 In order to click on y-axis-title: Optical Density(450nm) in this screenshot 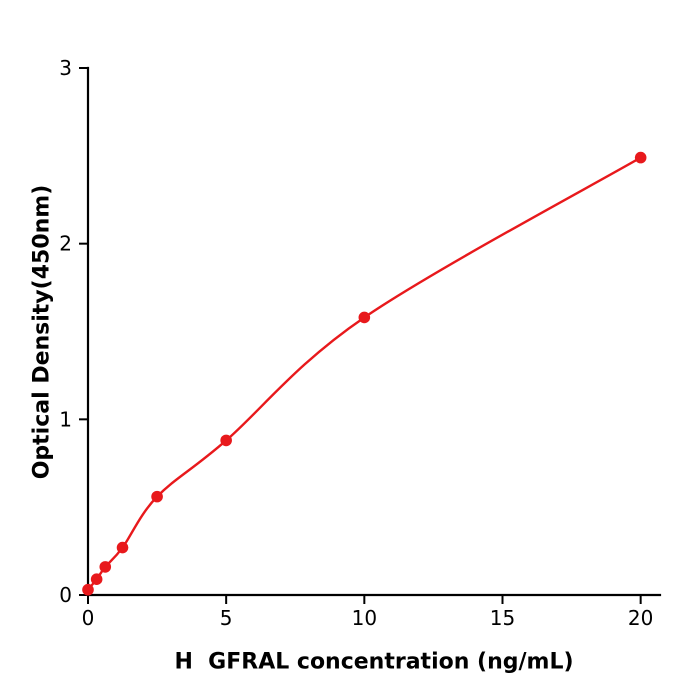, I will do `click(42, 332)`.